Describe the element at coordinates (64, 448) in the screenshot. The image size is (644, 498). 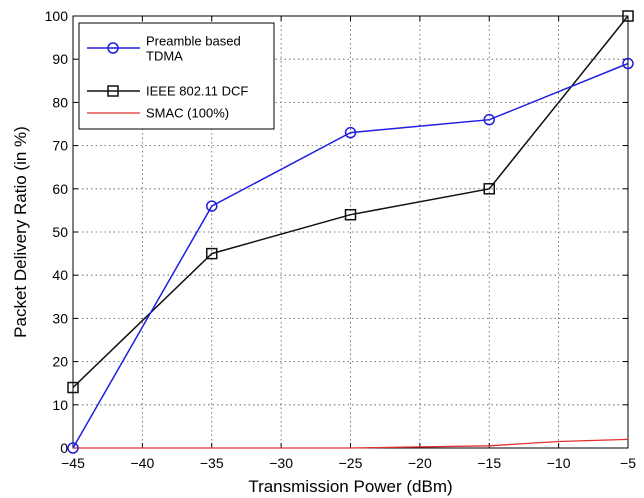
I see `y-tick-label: 0` at that location.